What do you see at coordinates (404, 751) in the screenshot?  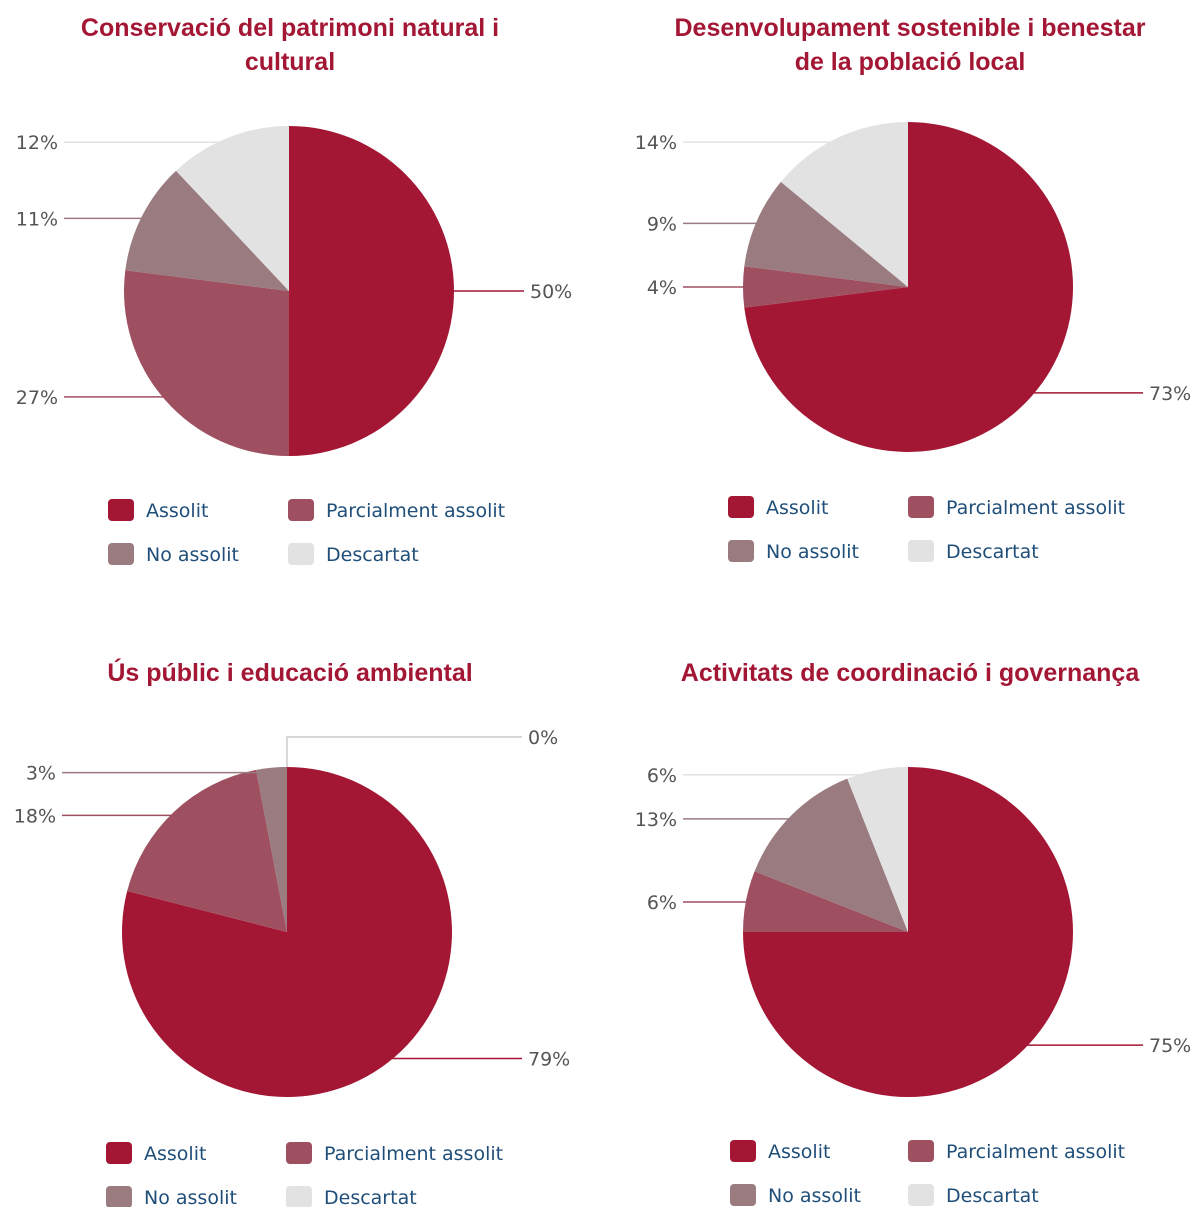 I see `leader-line` at bounding box center [404, 751].